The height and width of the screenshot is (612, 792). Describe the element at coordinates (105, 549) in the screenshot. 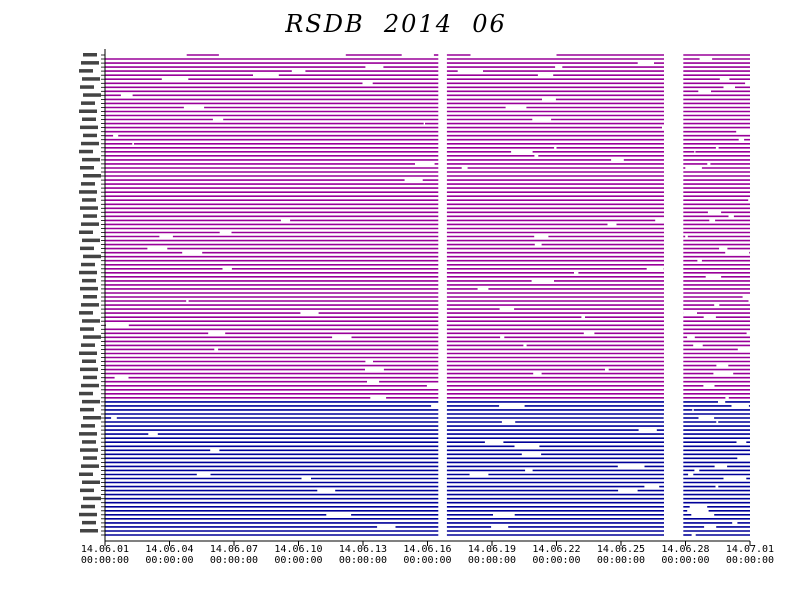

I see `x-tick-date: 14.06.01` at that location.